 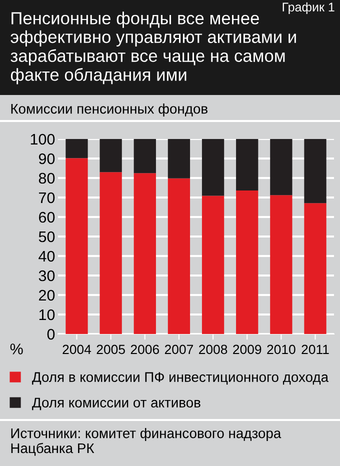 I want to click on y-tick-label: 40, so click(x=46, y=256).